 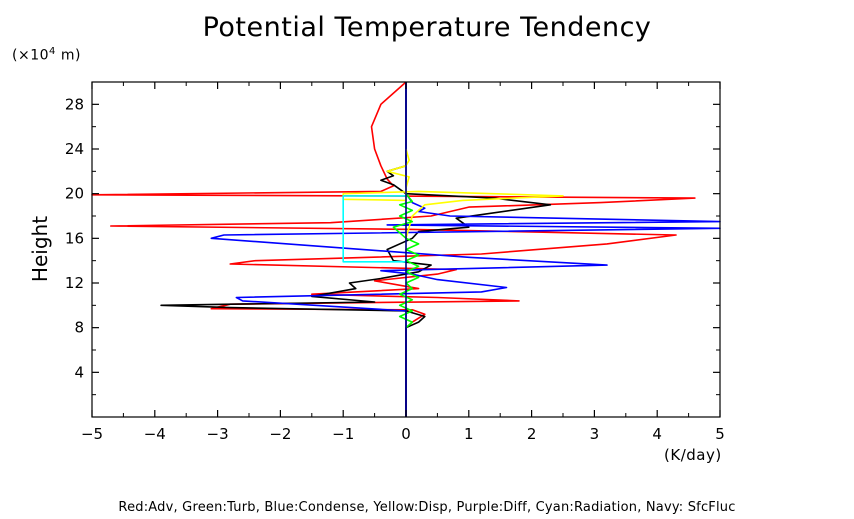 I want to click on x-tick-label: −1, so click(x=343, y=434).